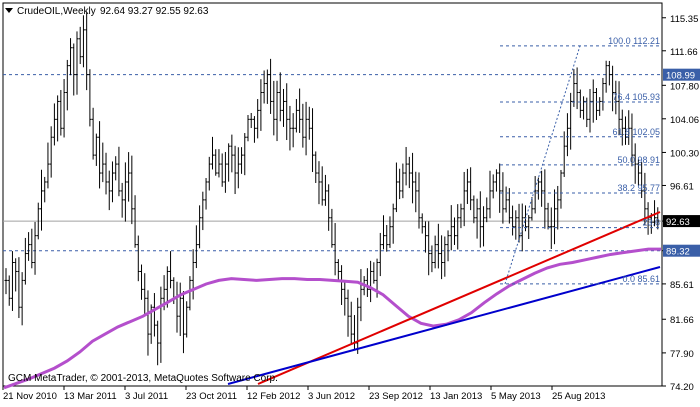  Describe the element at coordinates (146, 396) in the screenshot. I see `x-tick-label: 3 Jul 2011` at that location.